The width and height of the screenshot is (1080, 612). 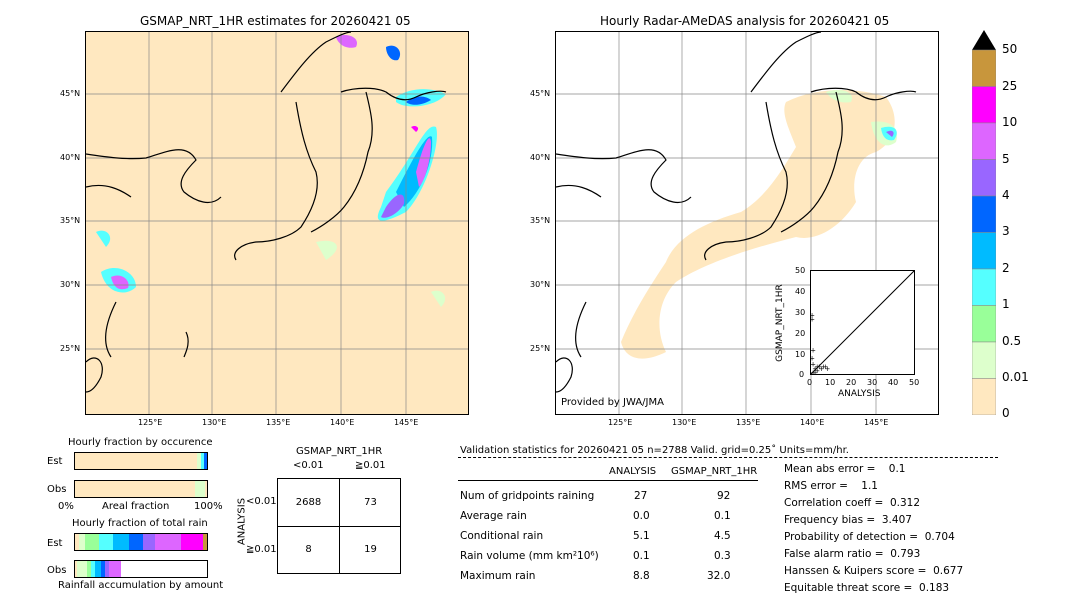 What do you see at coordinates (370, 502) in the screenshot?
I see `contingency-cell: 73` at bounding box center [370, 502].